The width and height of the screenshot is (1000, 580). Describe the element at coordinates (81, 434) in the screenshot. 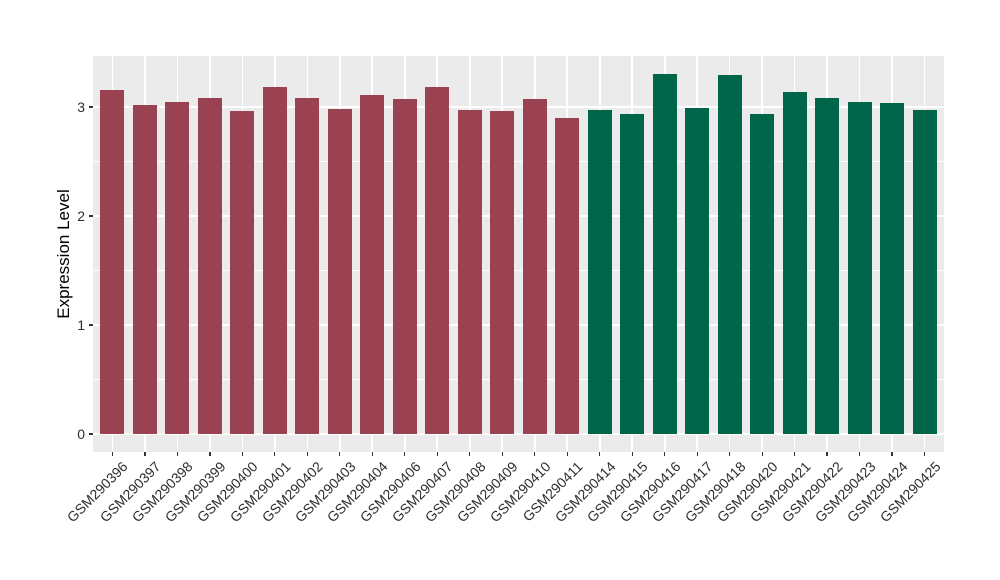

I see `y-tick-label: 0` at that location.